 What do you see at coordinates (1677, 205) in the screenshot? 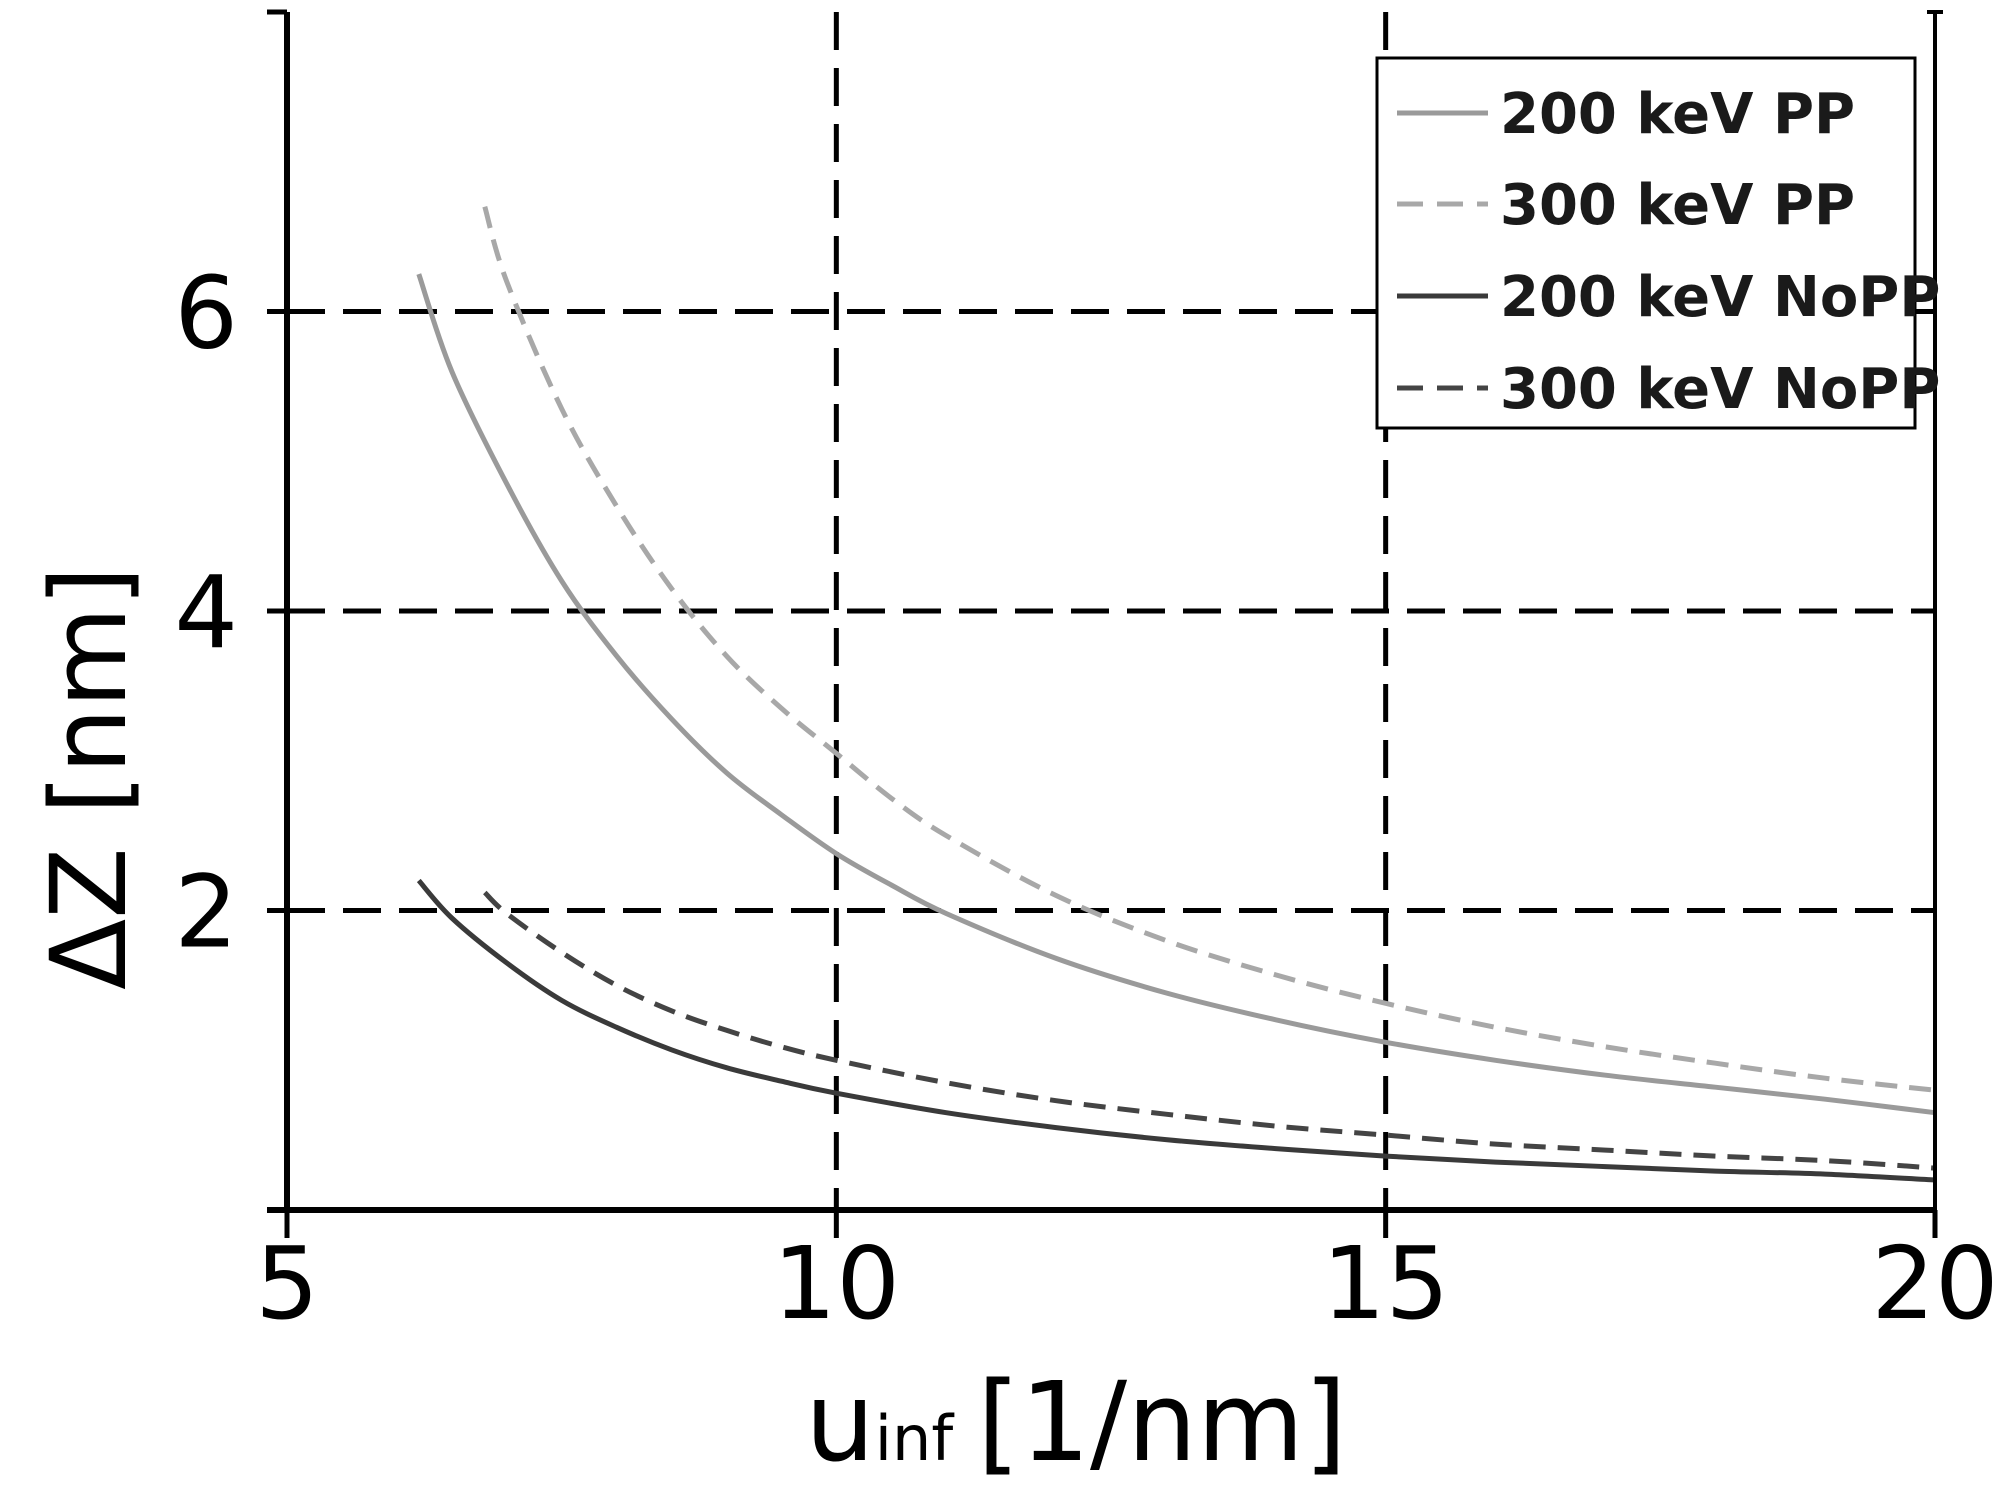
I see `legend-label-1: 300 keV PP` at bounding box center [1677, 205].